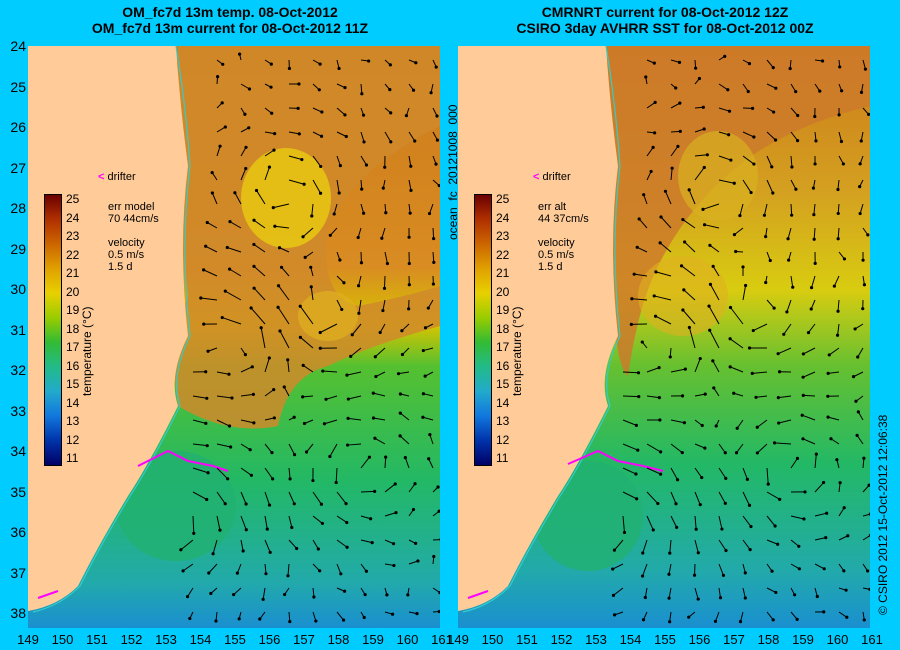  I want to click on left-colorbar, so click(53, 330).